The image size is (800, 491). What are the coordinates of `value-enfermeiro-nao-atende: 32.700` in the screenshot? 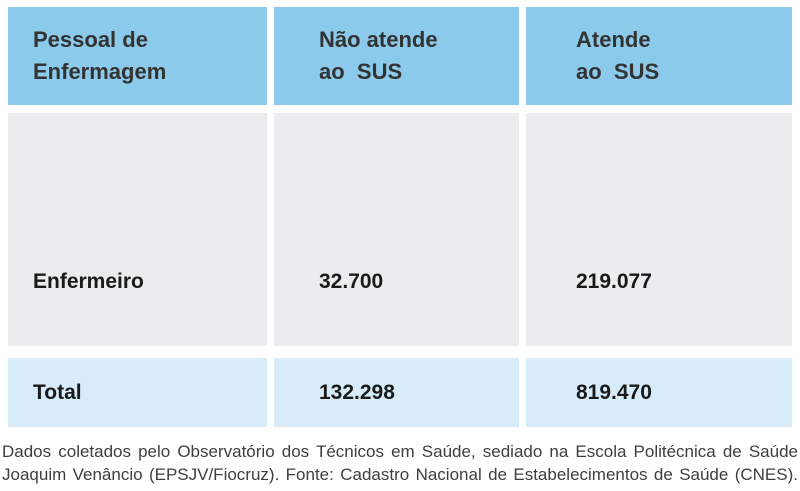 It's located at (351, 281).